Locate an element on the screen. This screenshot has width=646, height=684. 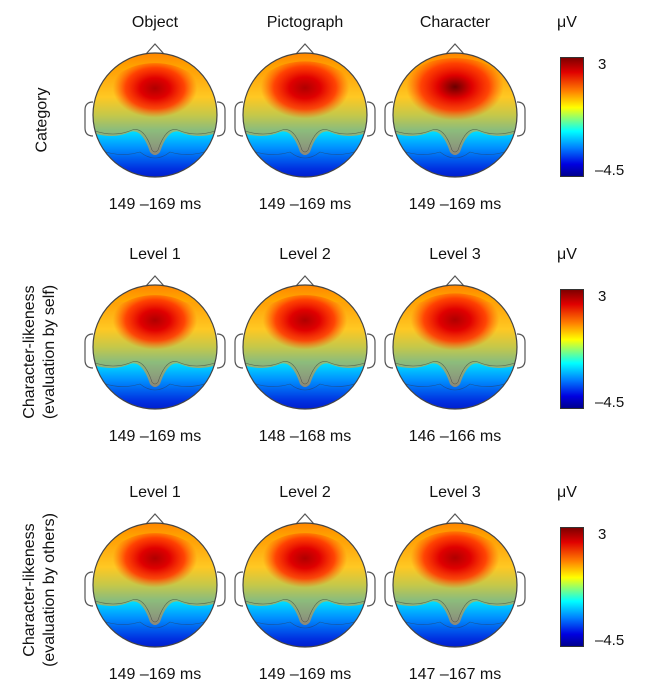
row-label-line1: Category is located at coordinates (41, 120).